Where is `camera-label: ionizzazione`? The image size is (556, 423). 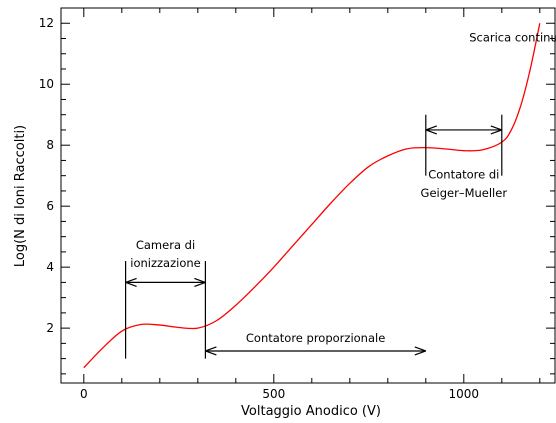
camera-label: ionizzazione is located at coordinates (165, 263).